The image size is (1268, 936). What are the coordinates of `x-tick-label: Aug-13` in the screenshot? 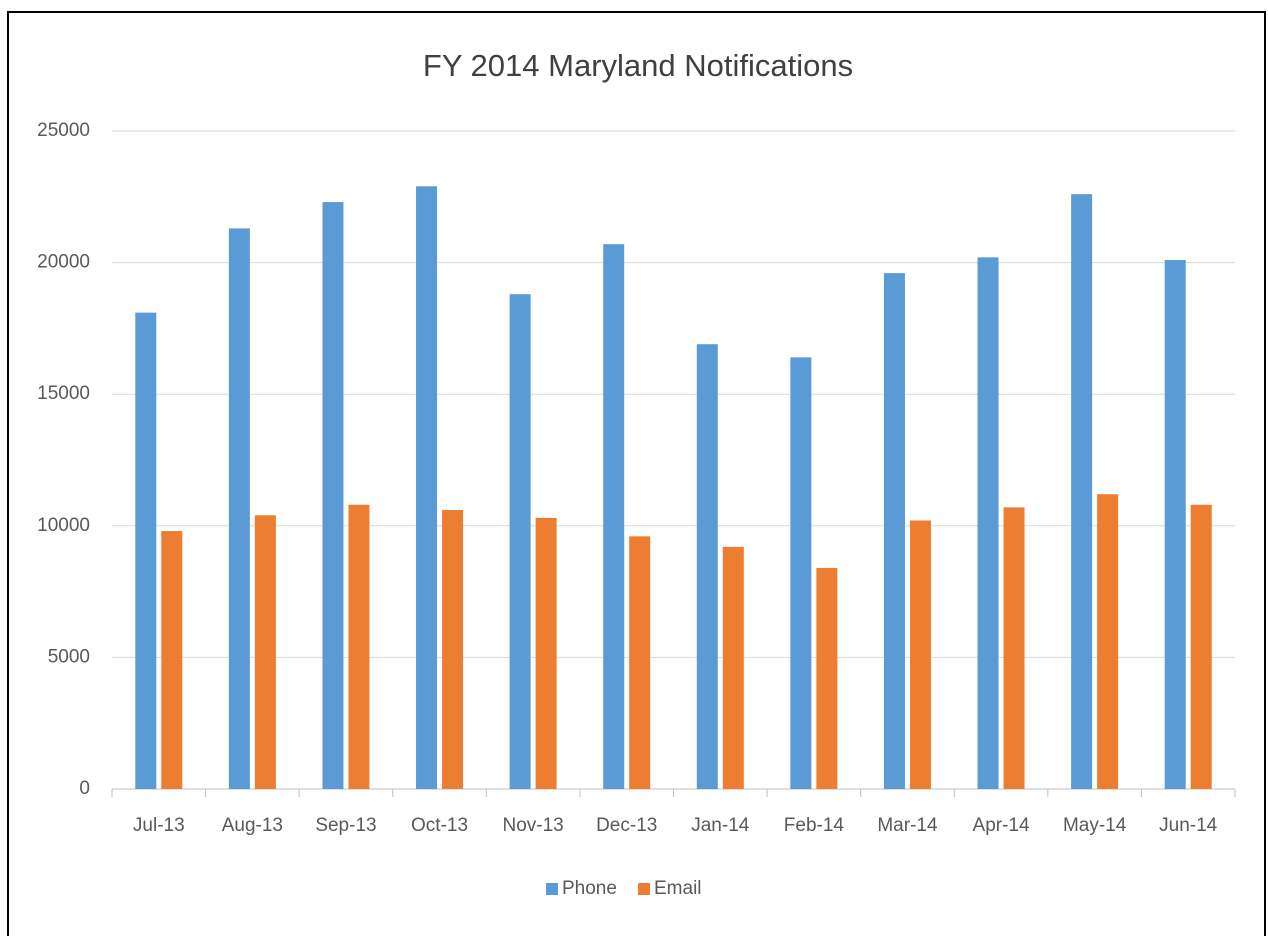 It's located at (252, 825).